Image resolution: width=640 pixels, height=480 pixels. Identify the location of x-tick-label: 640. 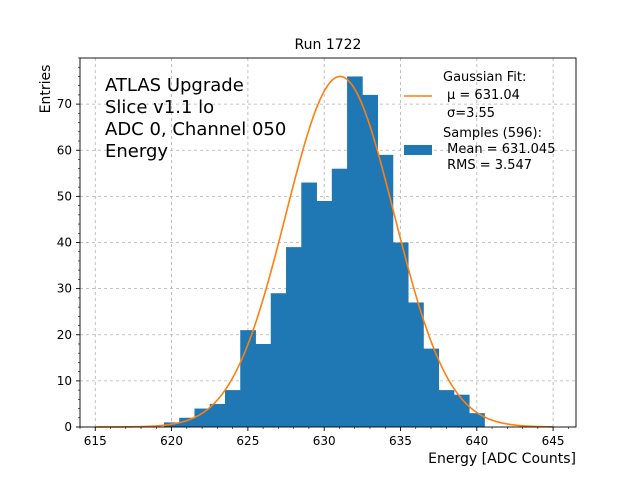
(476, 441).